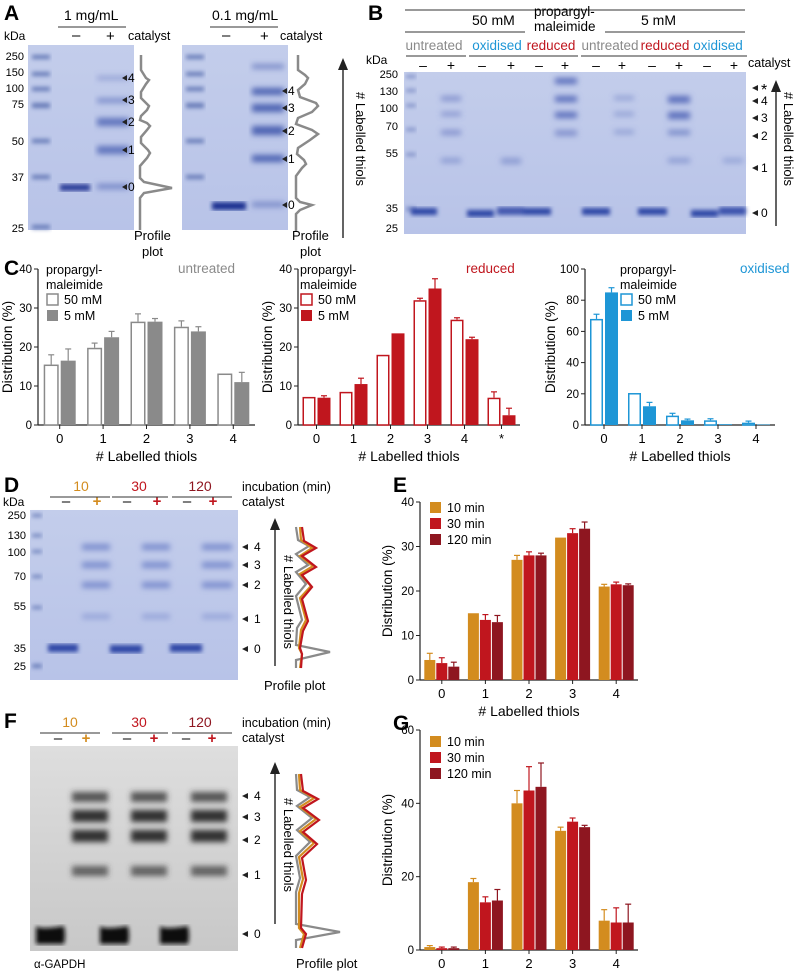  I want to click on marker-d-70: 70, so click(20, 577).